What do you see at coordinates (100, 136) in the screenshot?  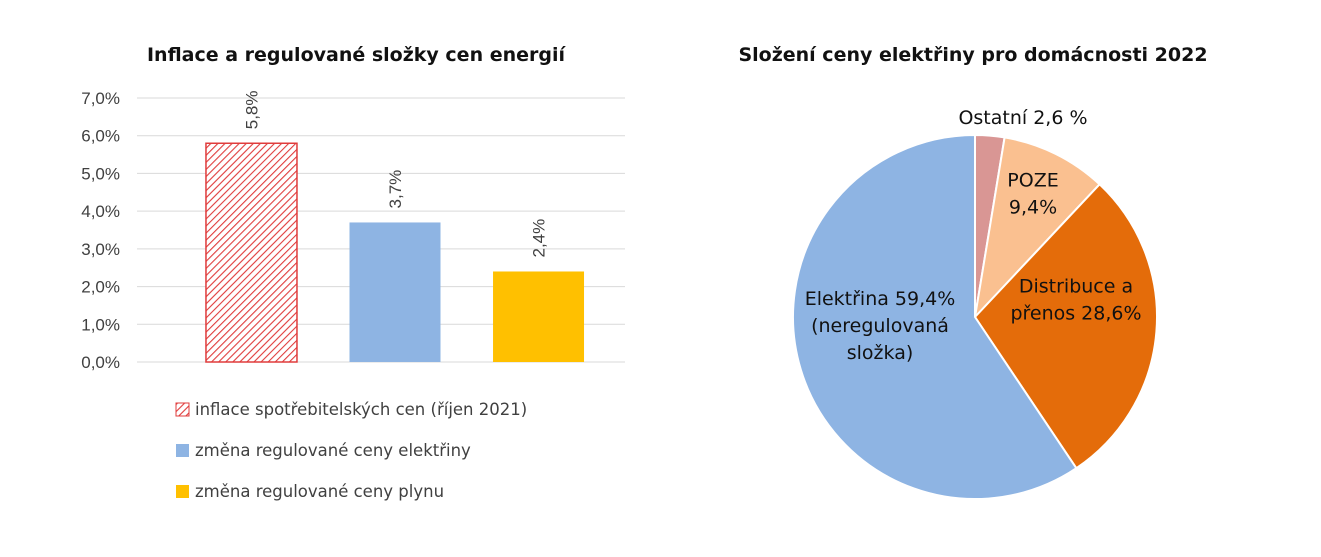 I see `y-tick-label: 6,0%` at bounding box center [100, 136].